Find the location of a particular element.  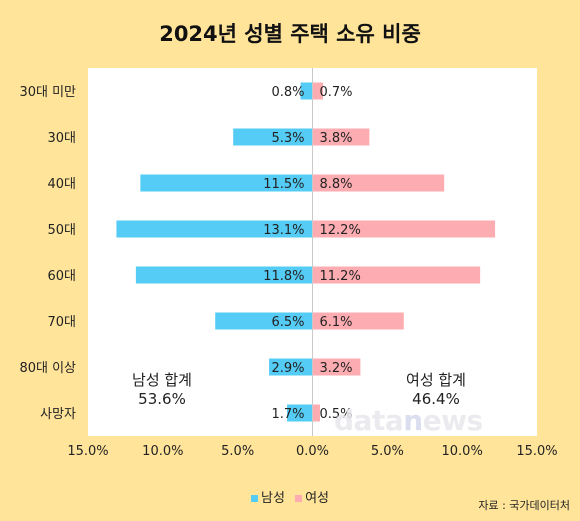

legend-label-male: 남성 is located at coordinates (273, 498).